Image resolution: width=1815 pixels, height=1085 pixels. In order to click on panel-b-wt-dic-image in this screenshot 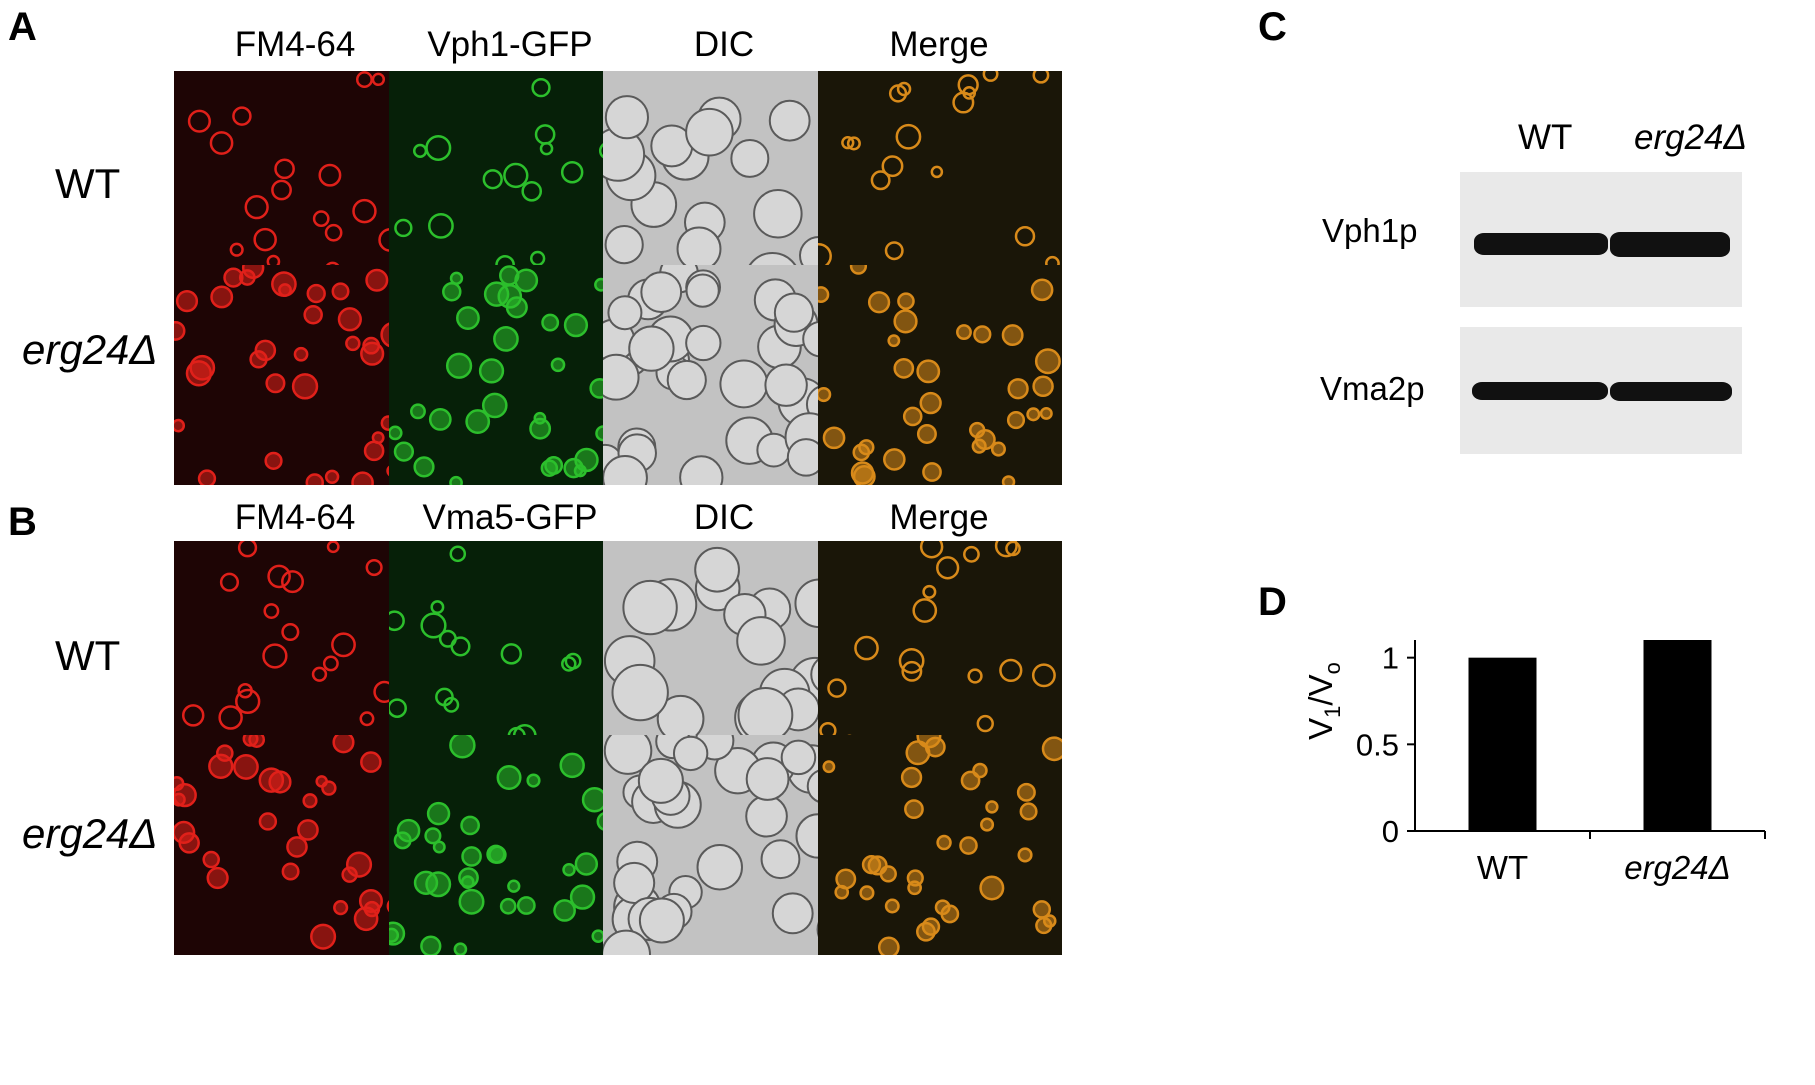, I will do `click(725, 651)`.